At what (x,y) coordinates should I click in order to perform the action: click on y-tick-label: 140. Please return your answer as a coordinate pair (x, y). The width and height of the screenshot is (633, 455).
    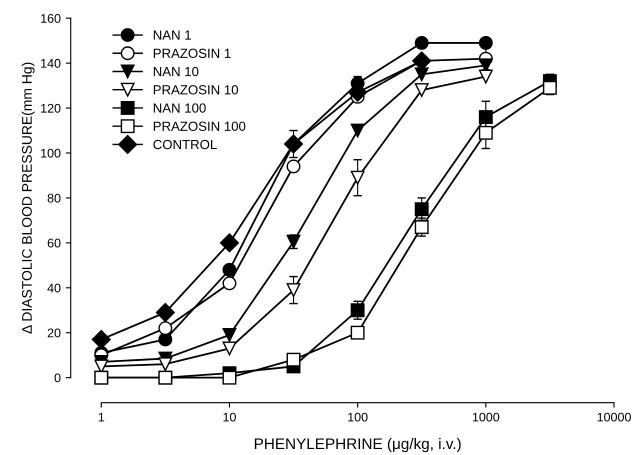
    Looking at the image, I should click on (51, 63).